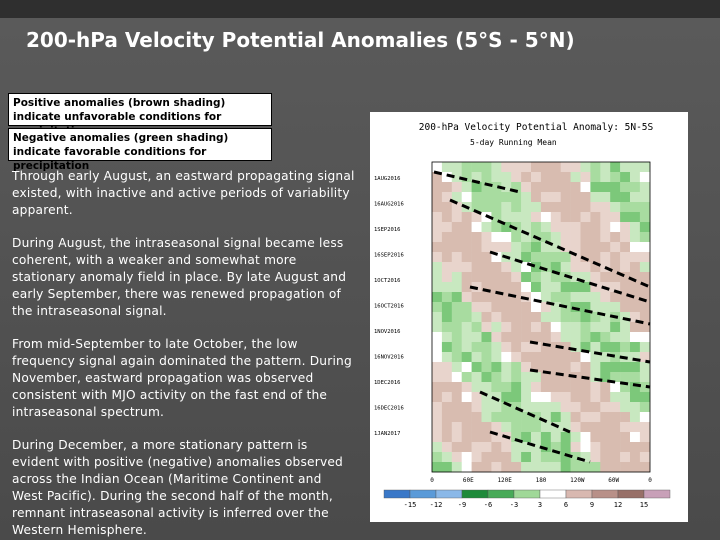  I want to click on x-label: 180, so click(541, 480).